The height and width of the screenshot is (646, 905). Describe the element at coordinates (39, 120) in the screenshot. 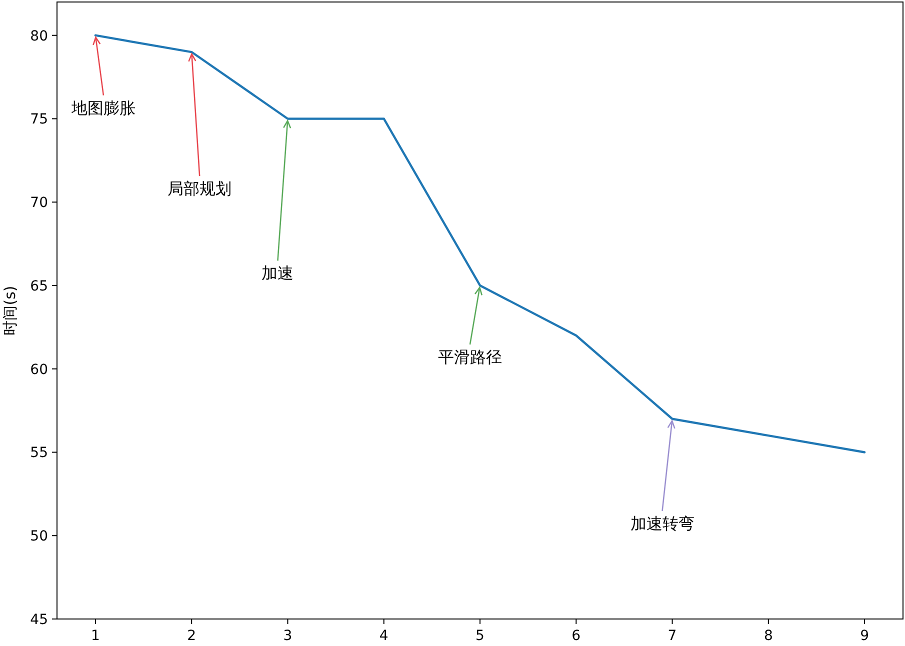

I see `y-tick-label: 75` at that location.